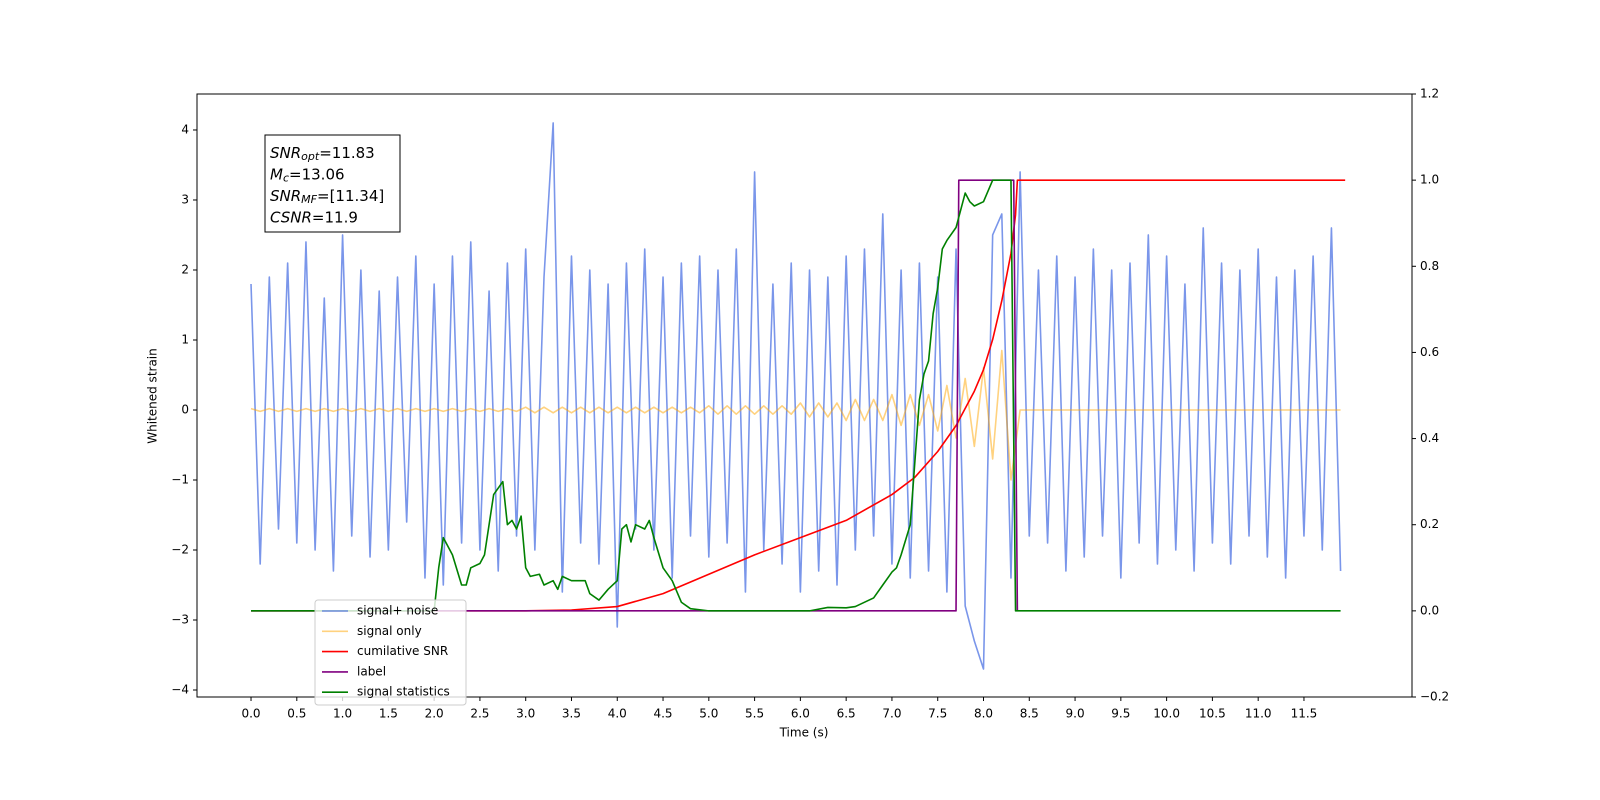  What do you see at coordinates (1429, 180) in the screenshot?
I see `y2-tick-label: 1.0` at bounding box center [1429, 180].